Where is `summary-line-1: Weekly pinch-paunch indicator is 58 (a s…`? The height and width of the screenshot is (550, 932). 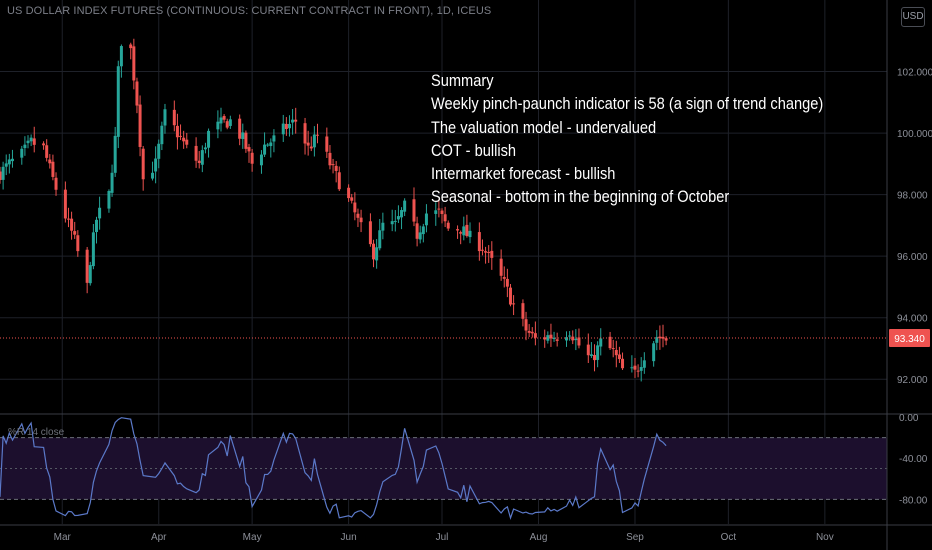 summary-line-1: Weekly pinch-paunch indicator is 58 (a s… is located at coordinates (627, 104).